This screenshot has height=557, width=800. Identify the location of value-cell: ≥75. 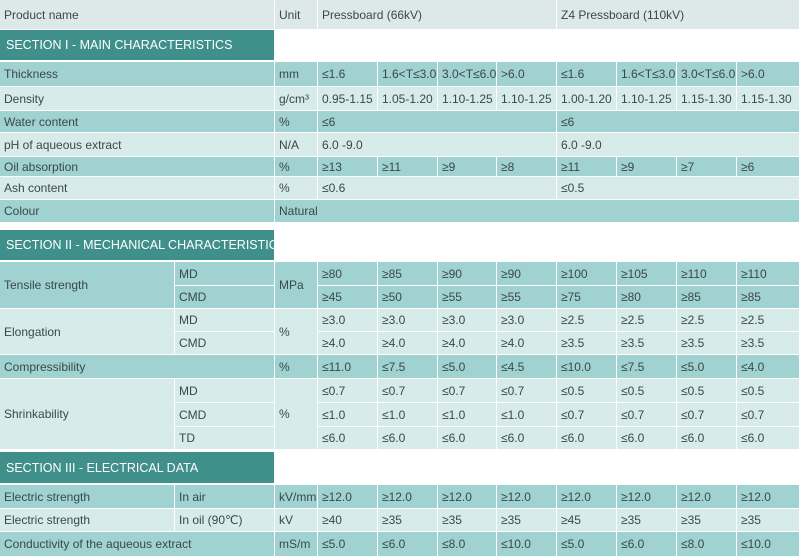
(586, 297).